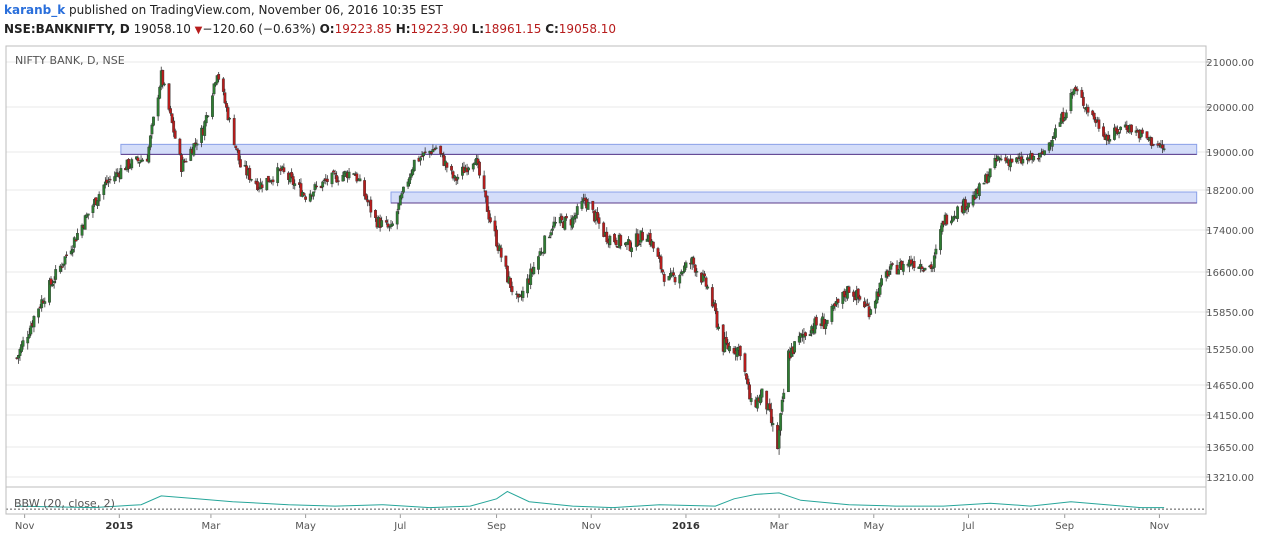 This screenshot has width=1270, height=541. I want to click on chart-title: NIFTY BANK, D, NSE, so click(70, 60).